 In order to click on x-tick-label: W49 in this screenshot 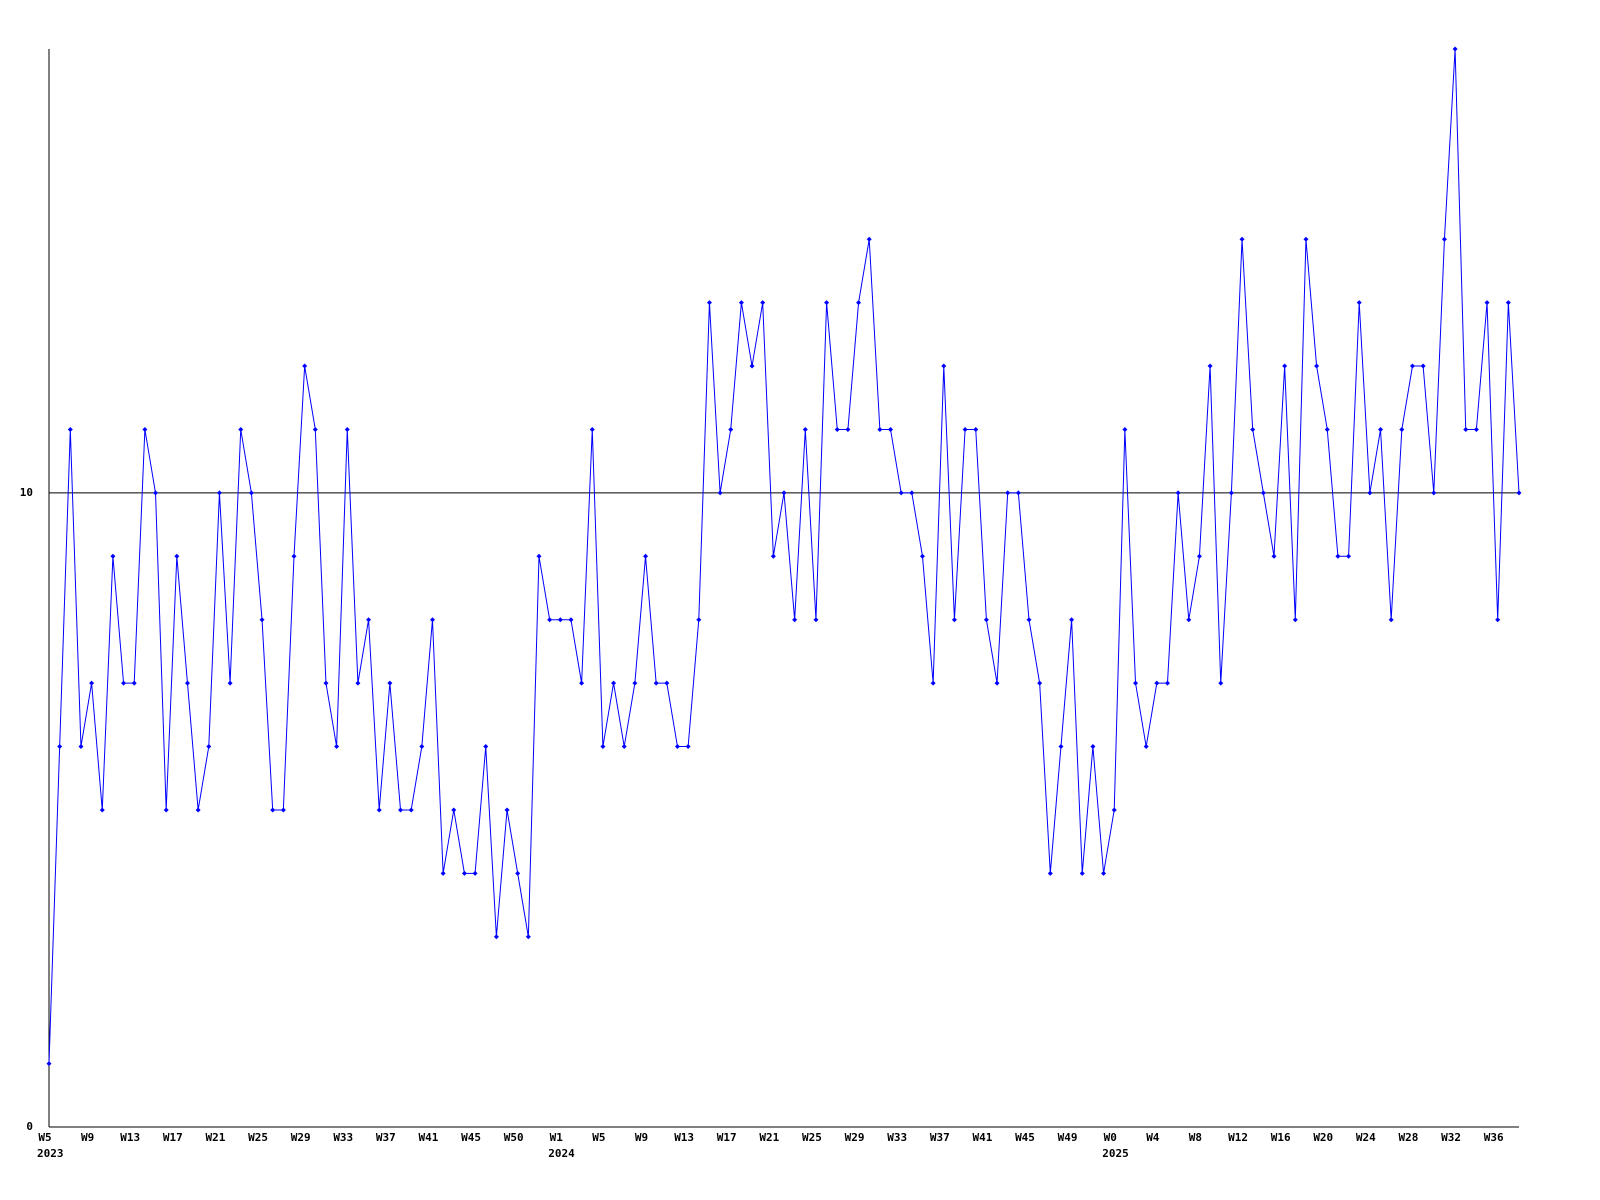, I will do `click(1068, 1137)`.